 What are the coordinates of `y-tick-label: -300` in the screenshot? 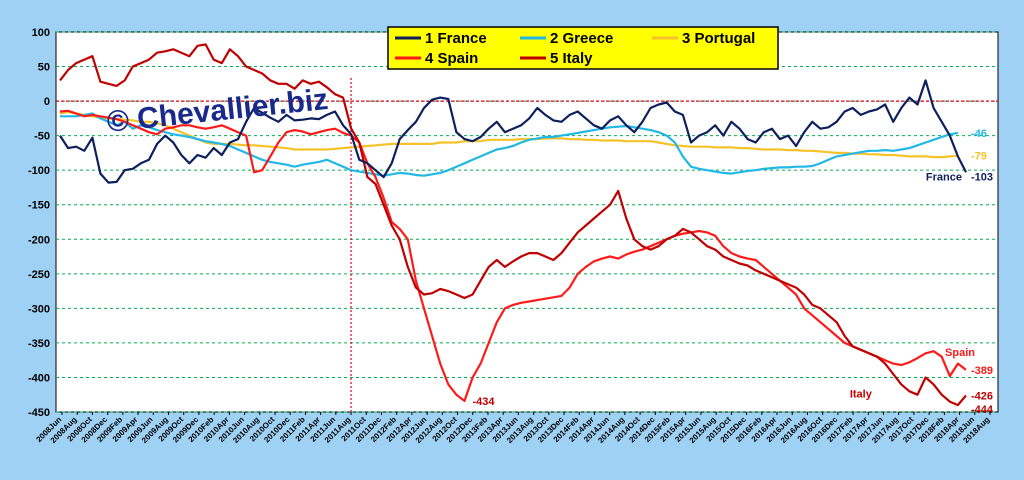 It's located at (39, 309).